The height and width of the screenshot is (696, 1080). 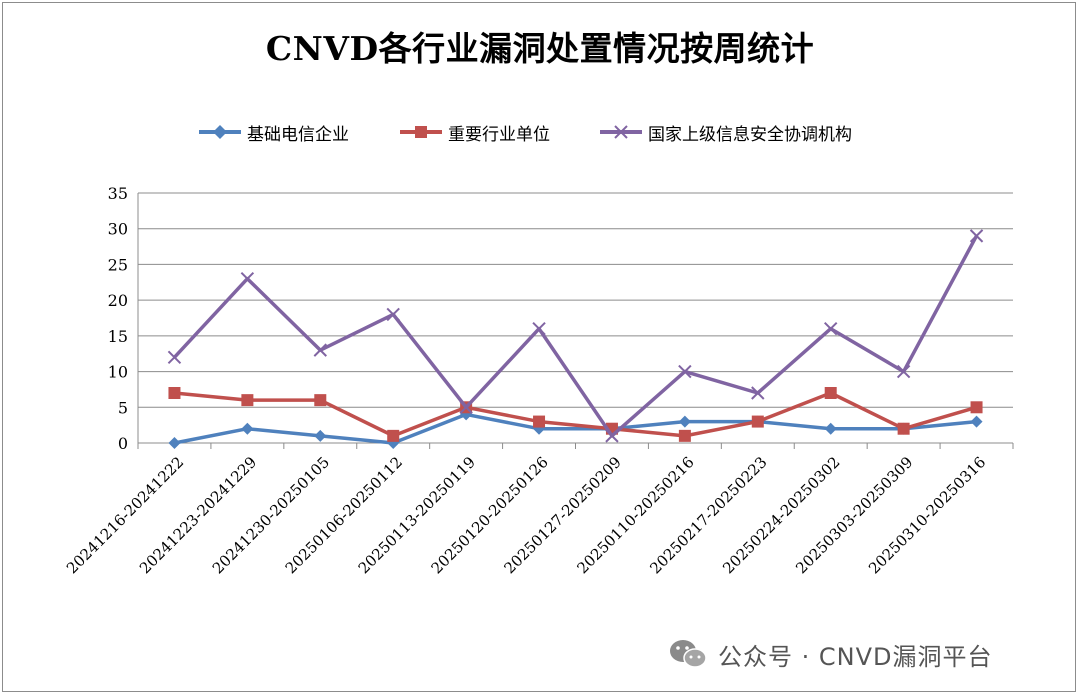 I want to click on legend-label: 国家上级信息安全协调机构, so click(x=750, y=134).